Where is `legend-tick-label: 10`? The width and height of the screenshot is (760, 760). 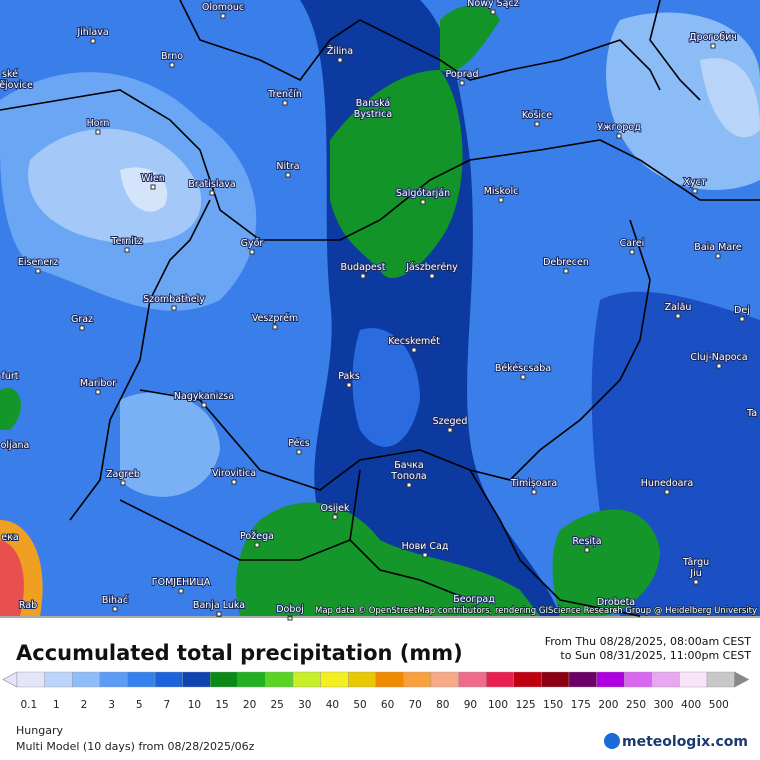 legend-tick-label: 10 is located at coordinates (194, 705).